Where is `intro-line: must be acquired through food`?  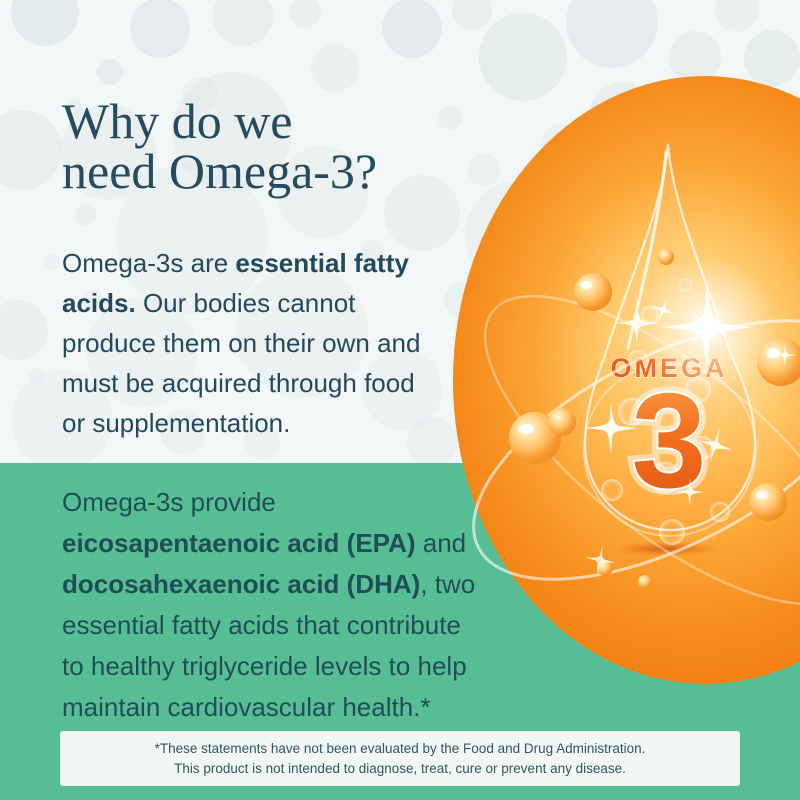
intro-line: must be acquired through food is located at coordinates (238, 383).